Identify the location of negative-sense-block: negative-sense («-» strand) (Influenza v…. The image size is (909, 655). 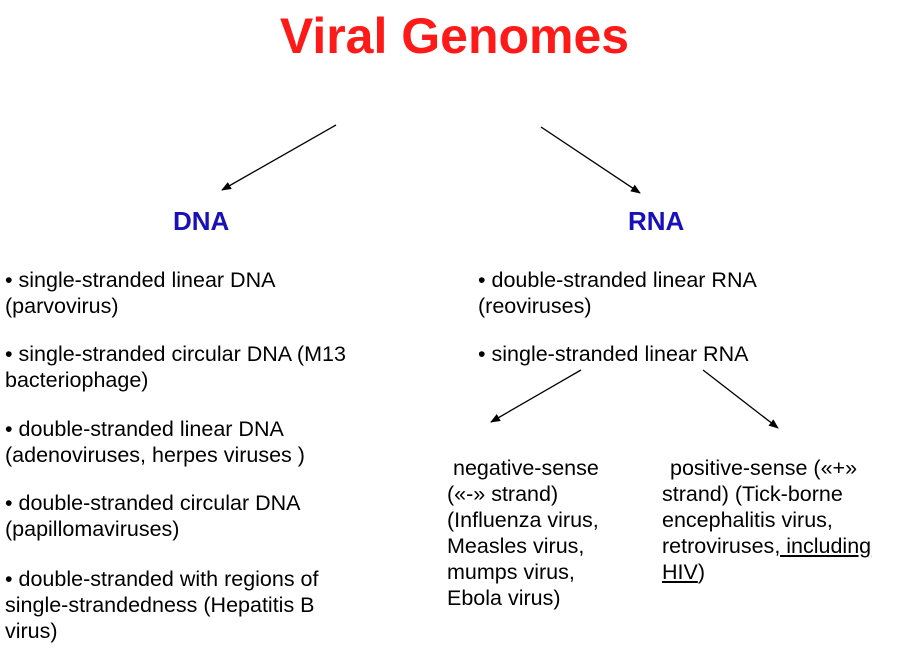
(523, 533).